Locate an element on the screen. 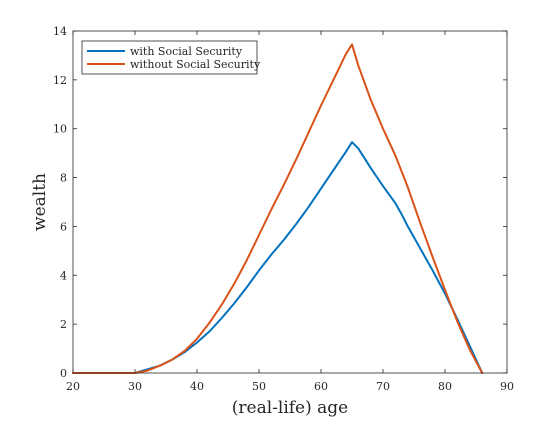 Image resolution: width=560 pixels, height=425 pixels. legend-label-without-social-security: without Social Security is located at coordinates (195, 64).